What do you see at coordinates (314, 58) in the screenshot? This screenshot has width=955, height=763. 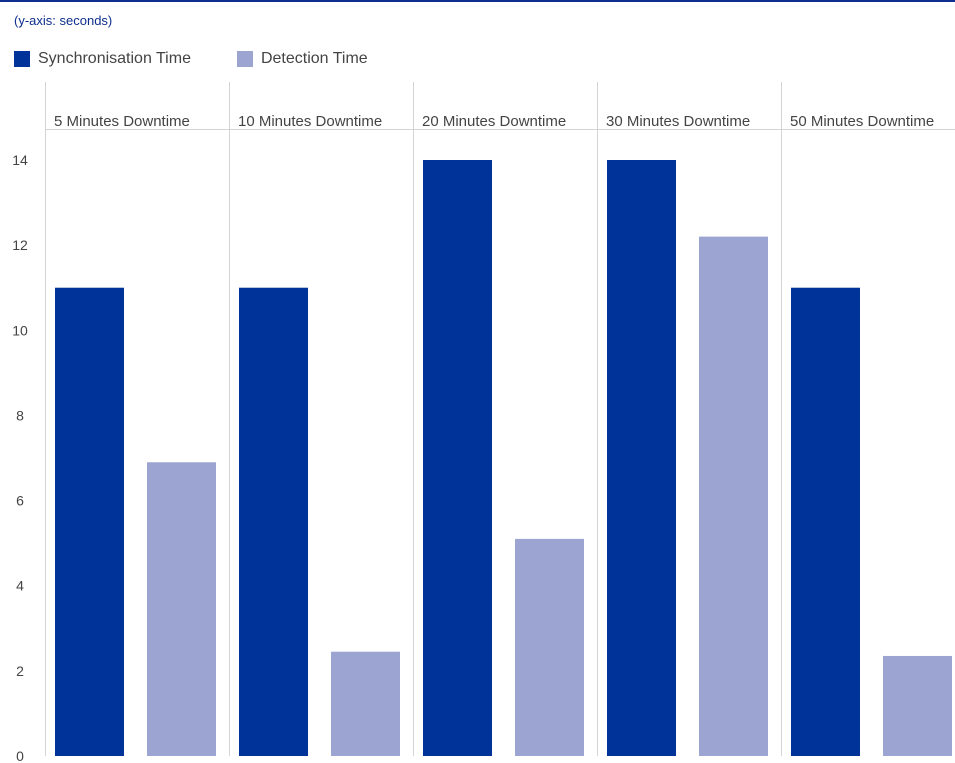 I see `legend-label-detect: Detection Time` at bounding box center [314, 58].